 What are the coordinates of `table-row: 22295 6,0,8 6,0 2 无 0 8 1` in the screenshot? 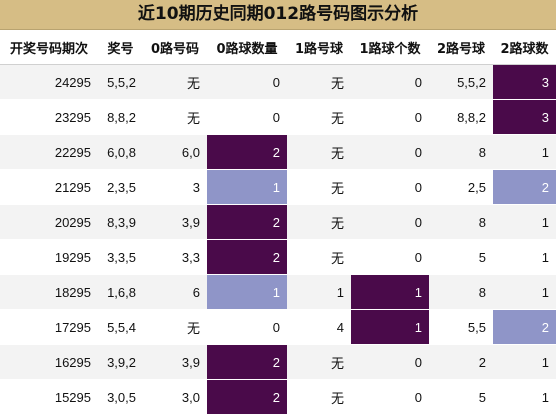 It's located at (278, 152).